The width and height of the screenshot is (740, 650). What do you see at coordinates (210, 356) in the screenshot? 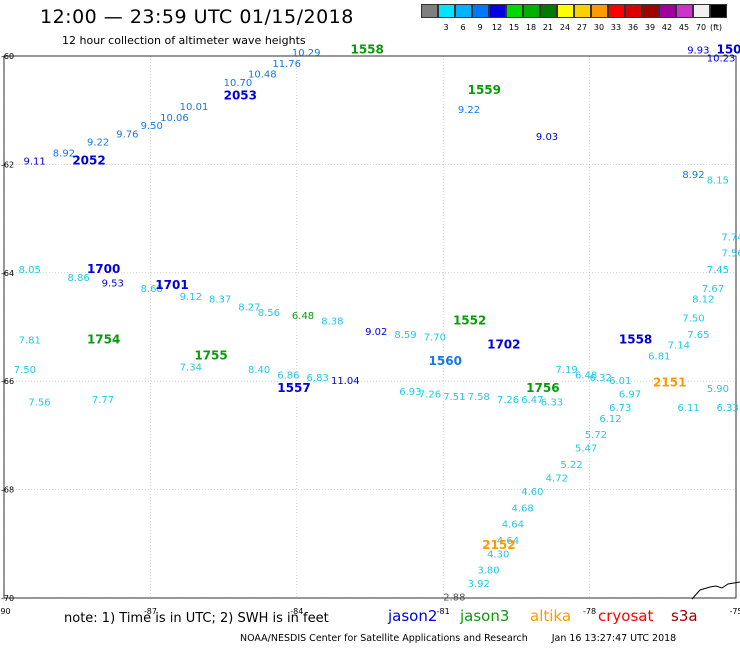
I see `track-time-label: 1755` at bounding box center [210, 356].